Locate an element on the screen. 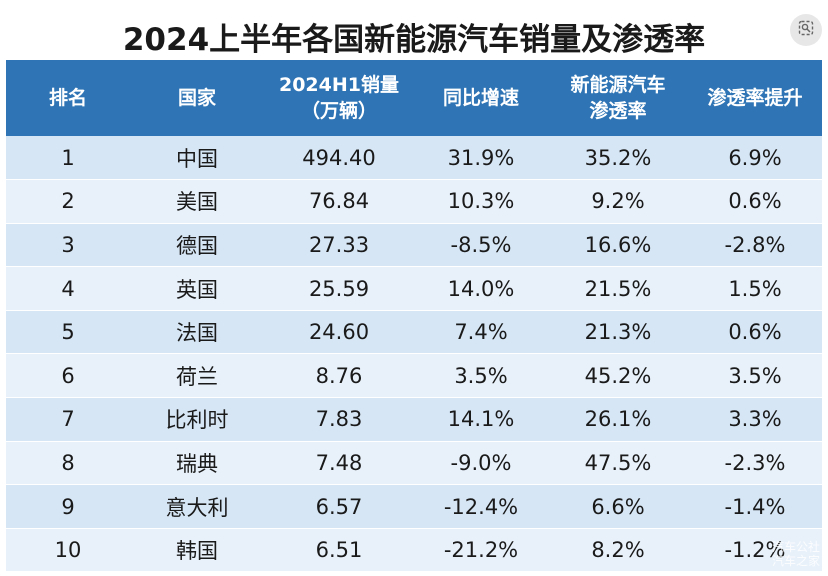 The width and height of the screenshot is (828, 576). table-row: 2 美国 76.84 10.3% 9.2% 0.6% is located at coordinates (414, 201).